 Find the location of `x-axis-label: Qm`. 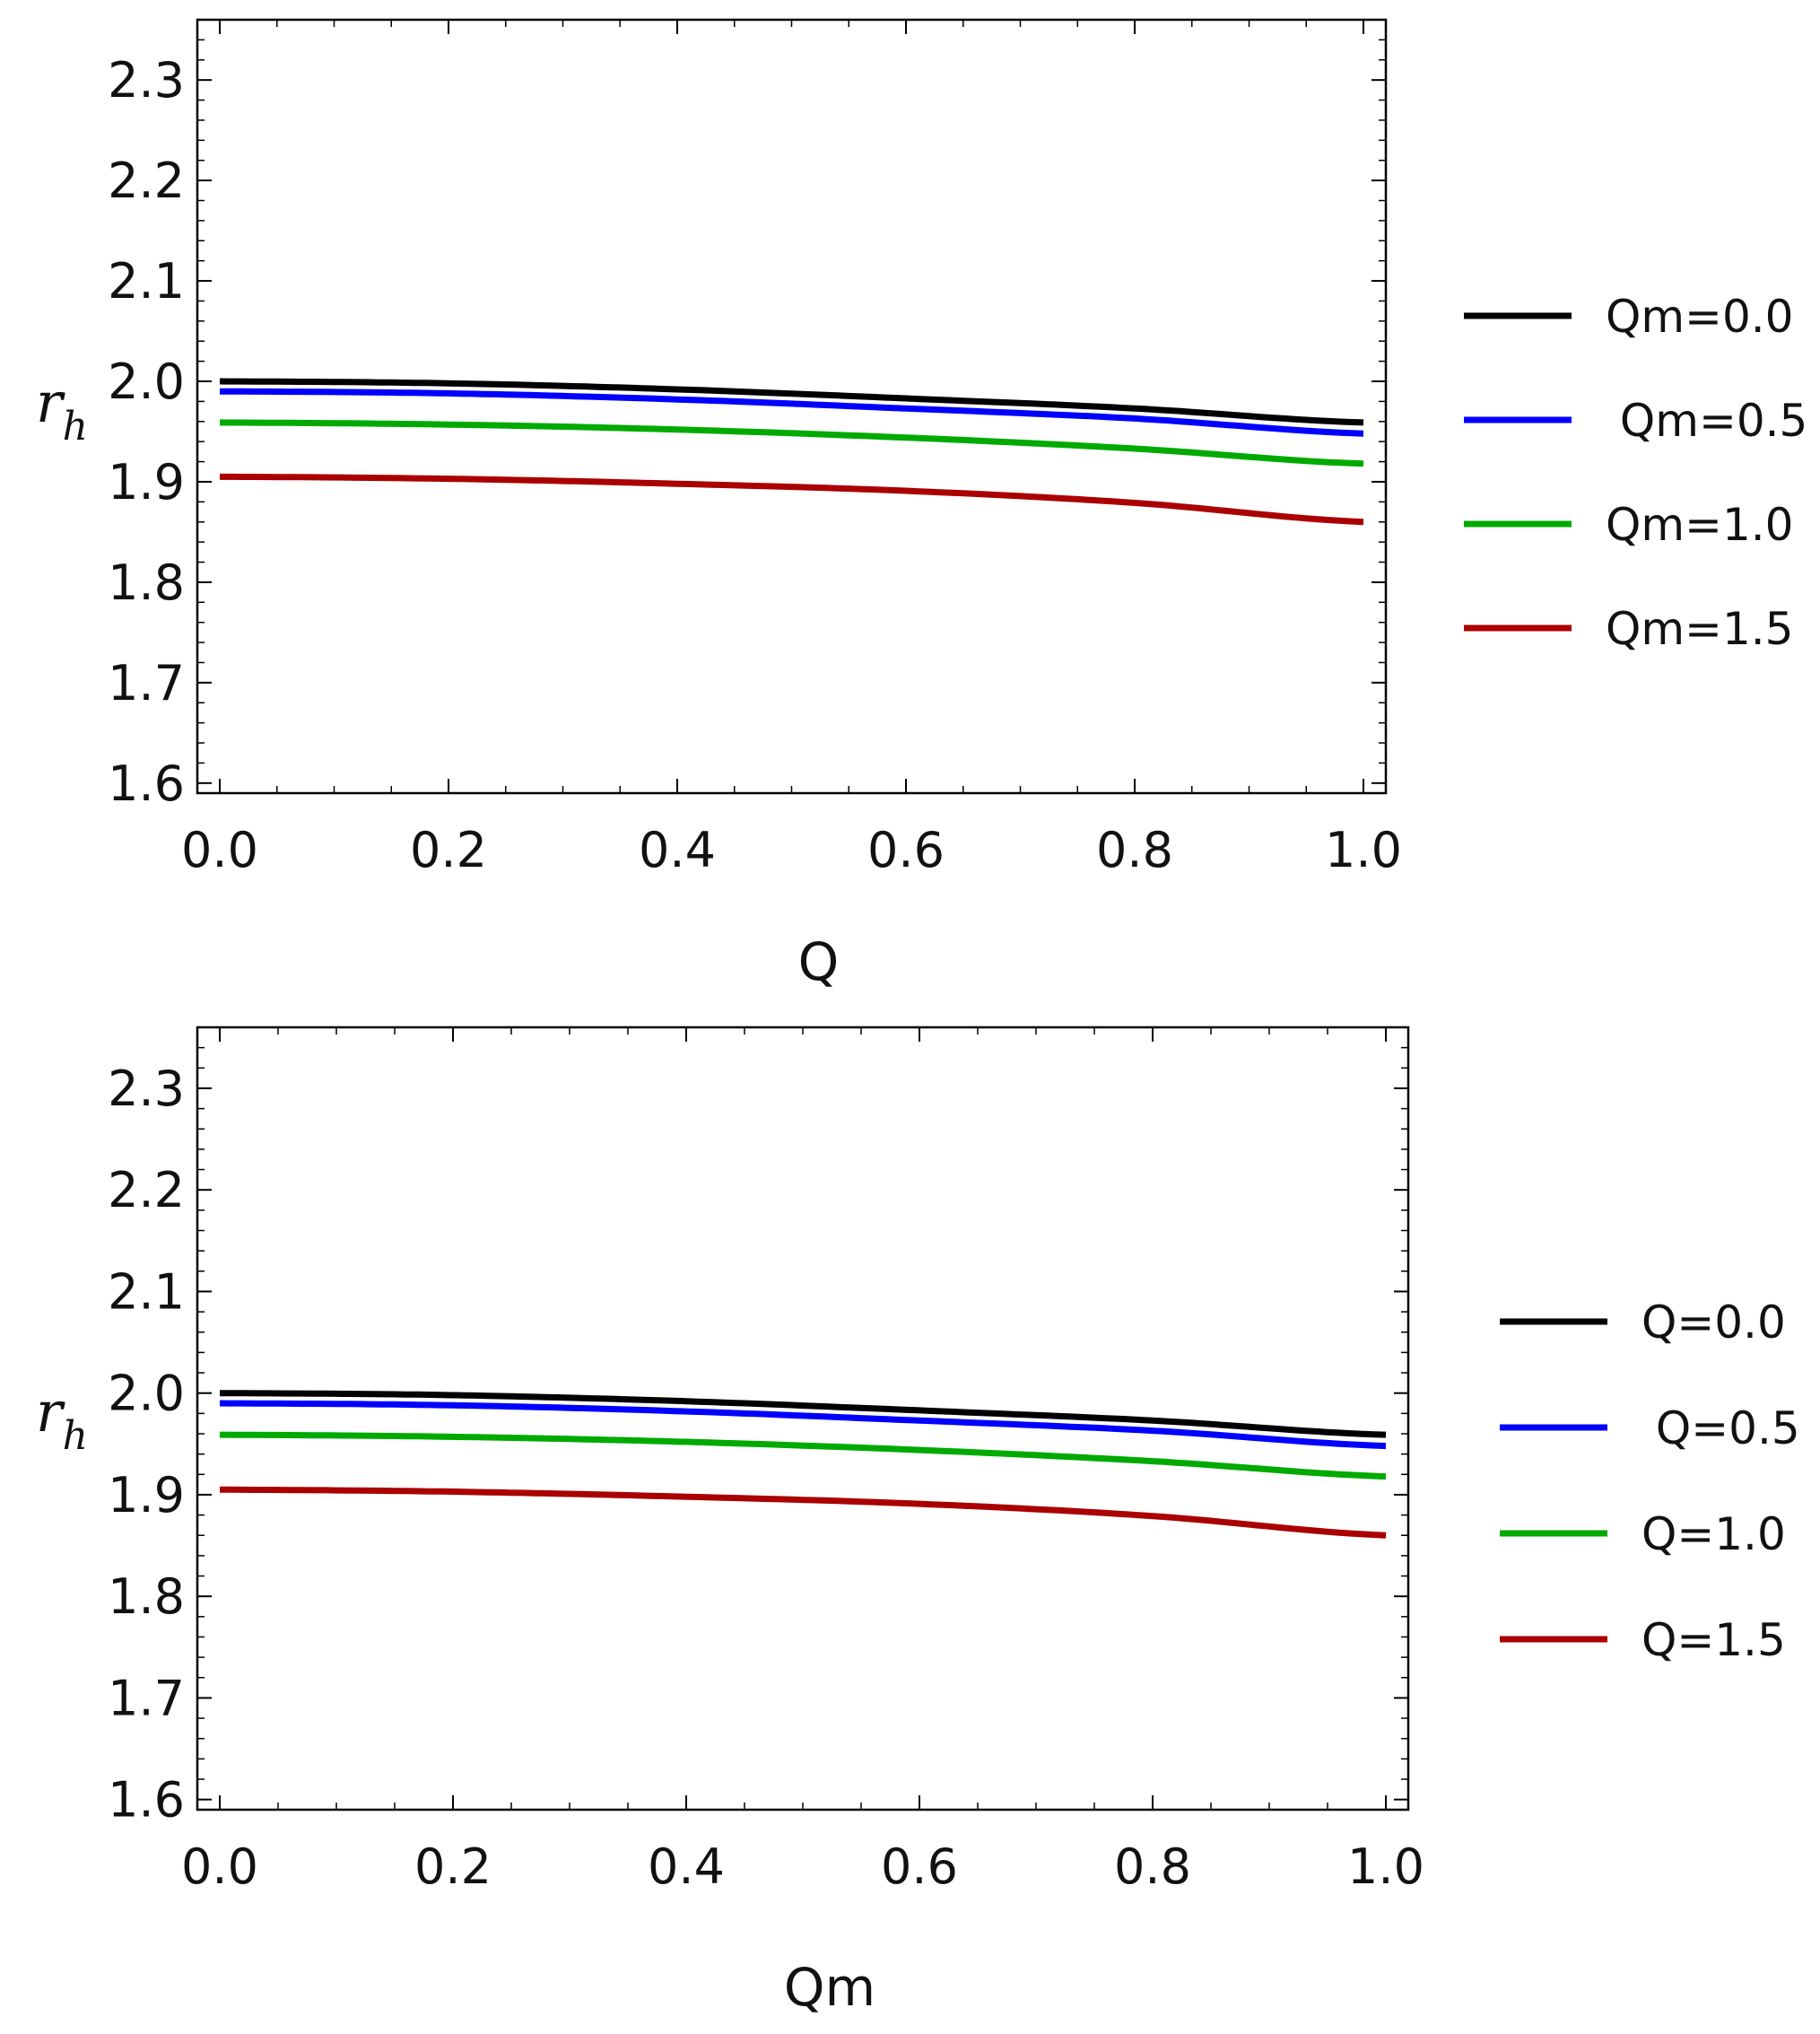

x-axis-label: Qm is located at coordinates (829, 1988).